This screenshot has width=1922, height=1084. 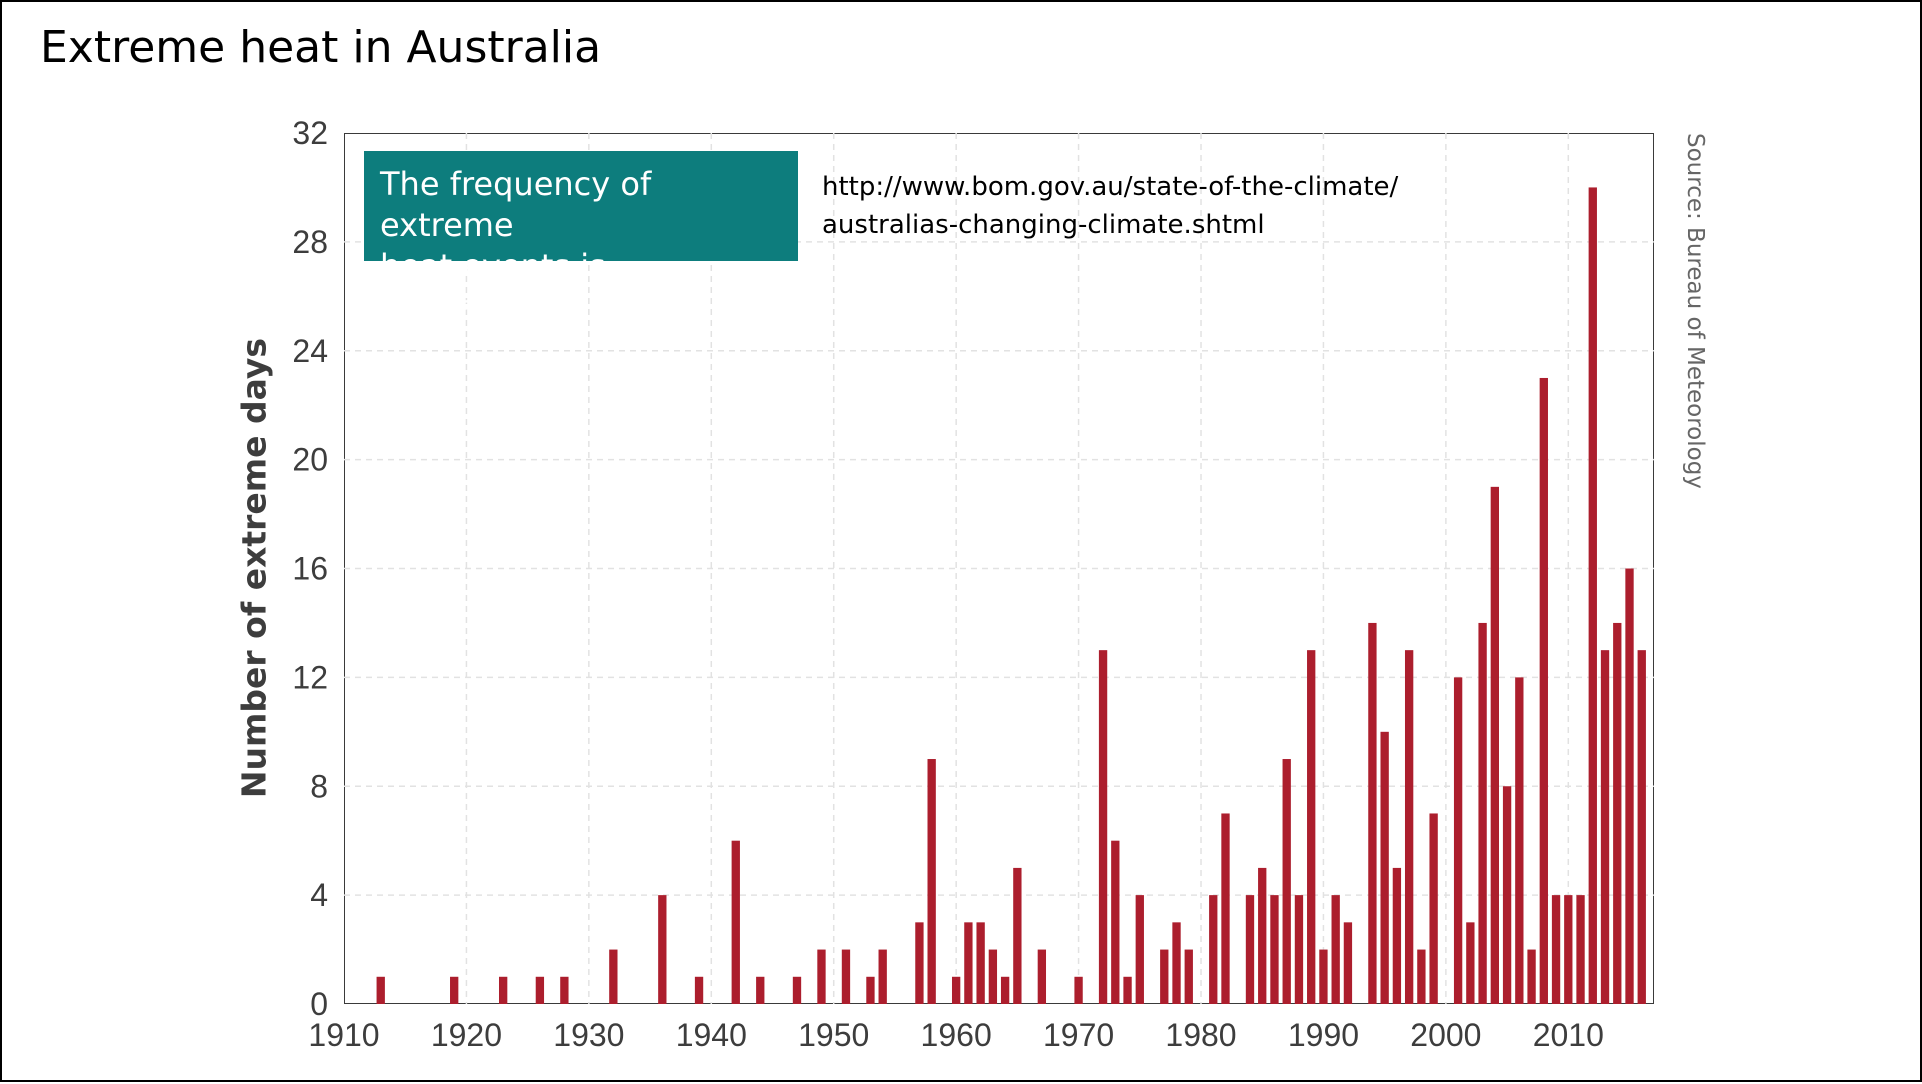 What do you see at coordinates (1568, 1035) in the screenshot?
I see `x-tick-label: 2010` at bounding box center [1568, 1035].